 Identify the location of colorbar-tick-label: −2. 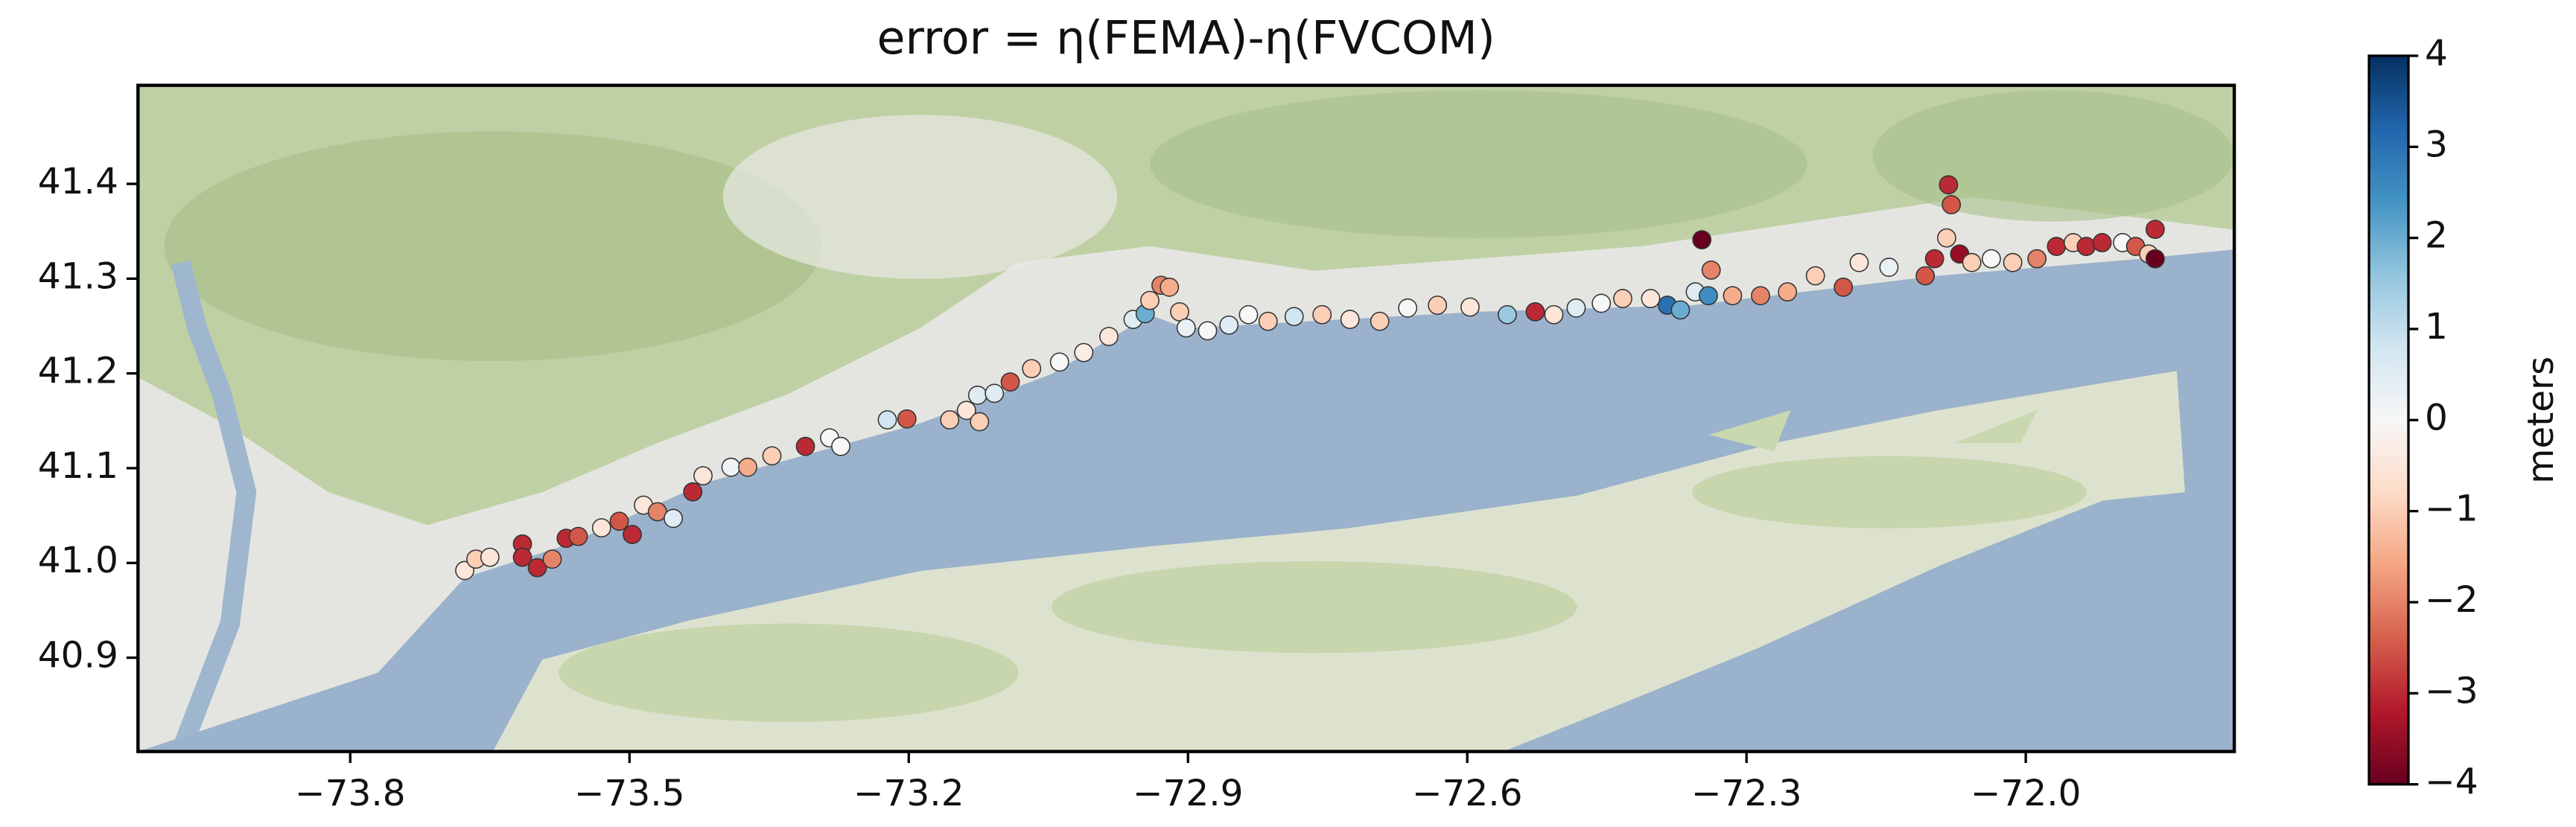
(2451, 600).